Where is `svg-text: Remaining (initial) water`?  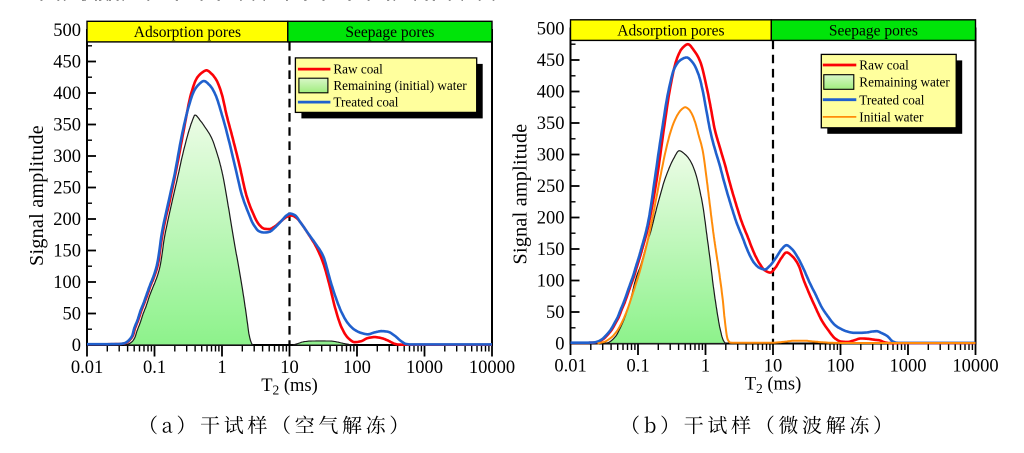
svg-text: Remaining (initial) water is located at coordinates (400, 85).